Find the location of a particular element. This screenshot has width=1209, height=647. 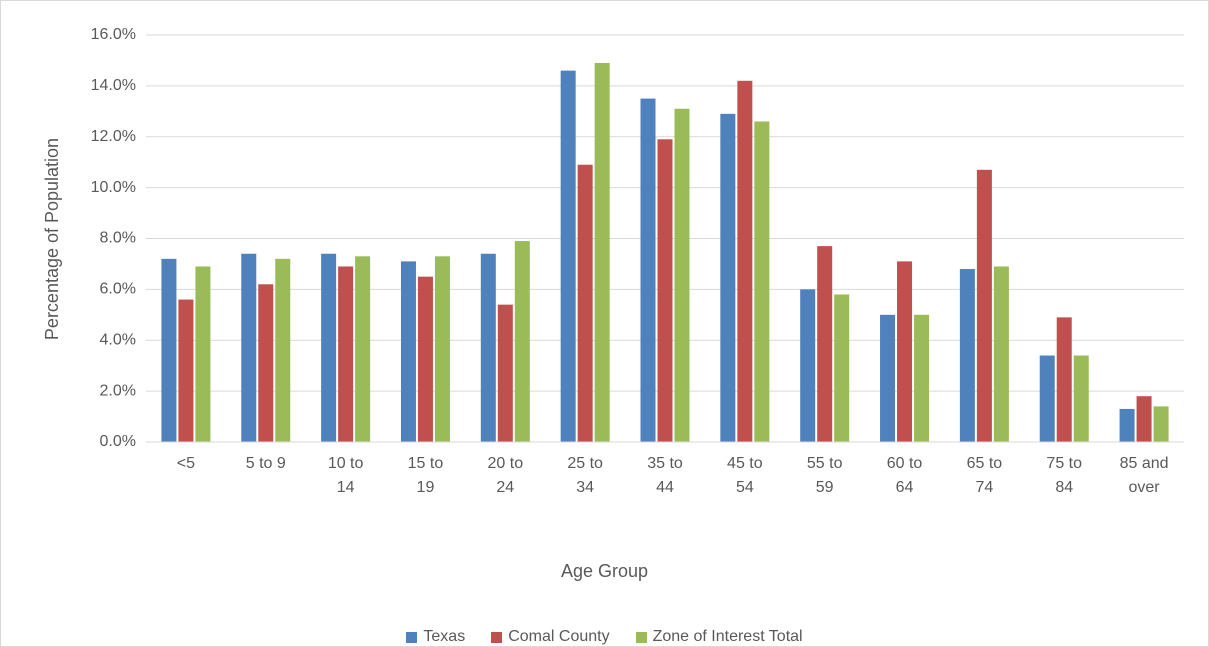

y-tick-label: 10.0% is located at coordinates (113, 187).